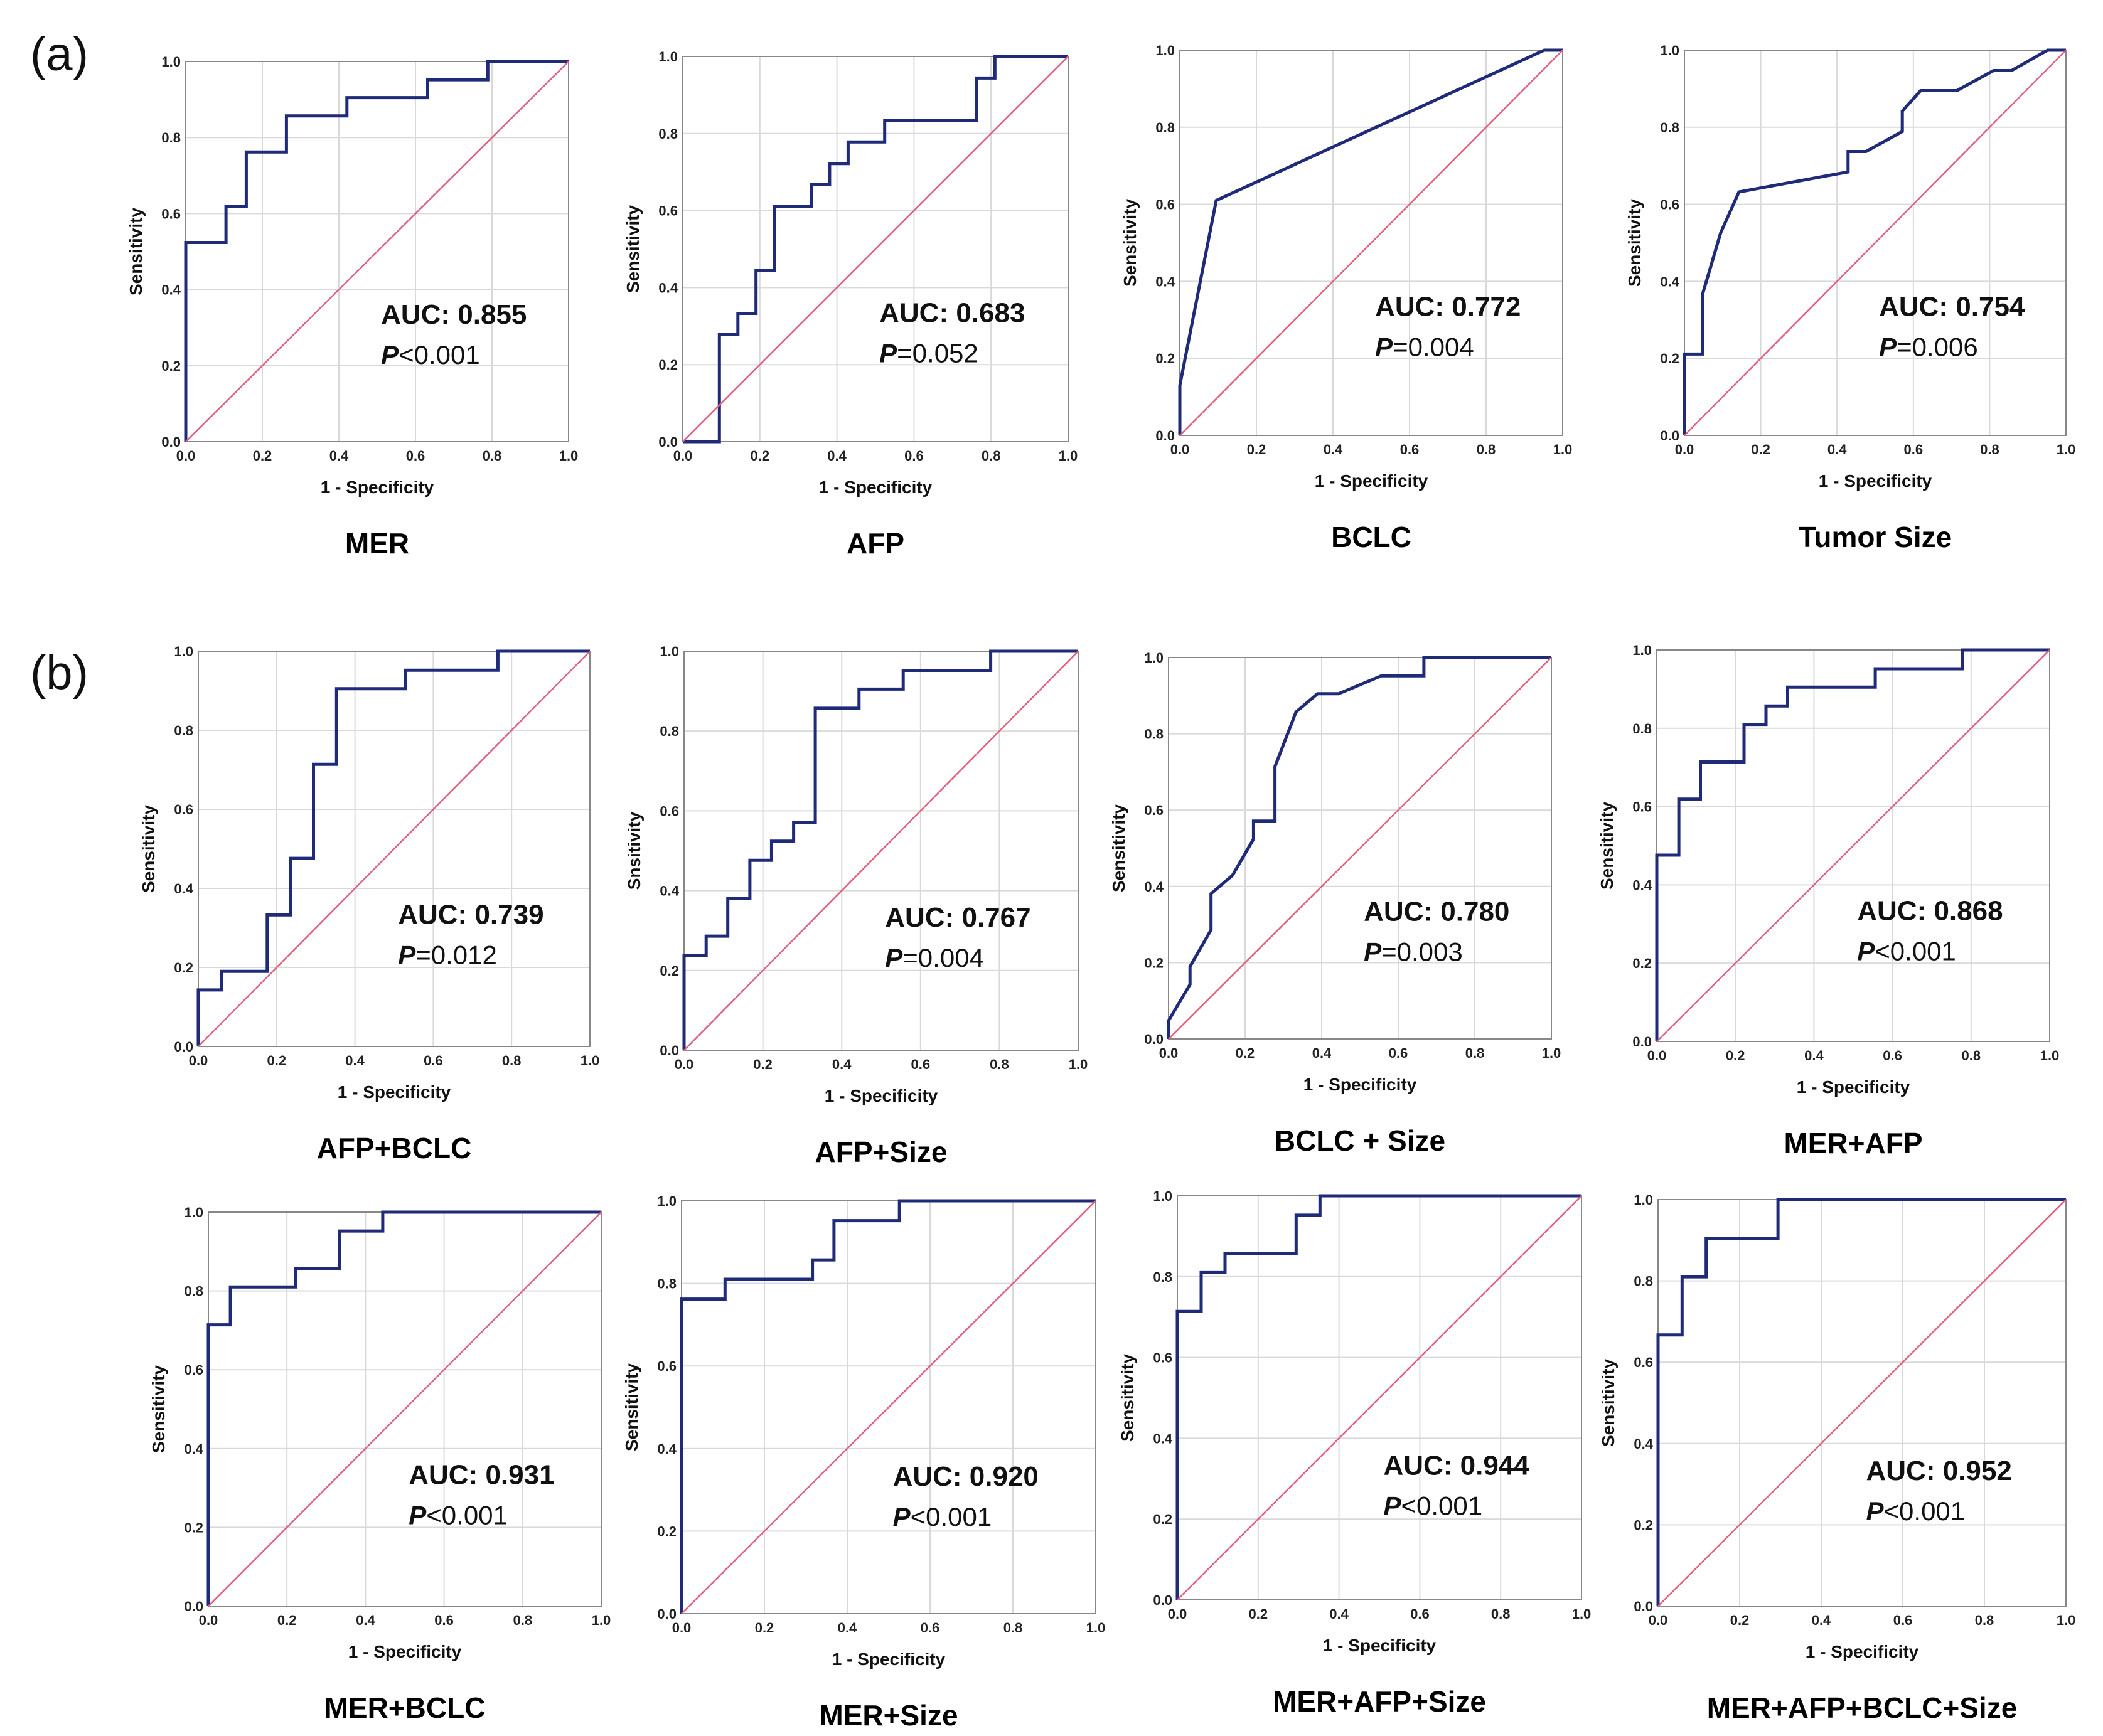 This screenshot has width=2103, height=1736. I want to click on chart-afp-bclc-roc-curve, so click(393, 847).